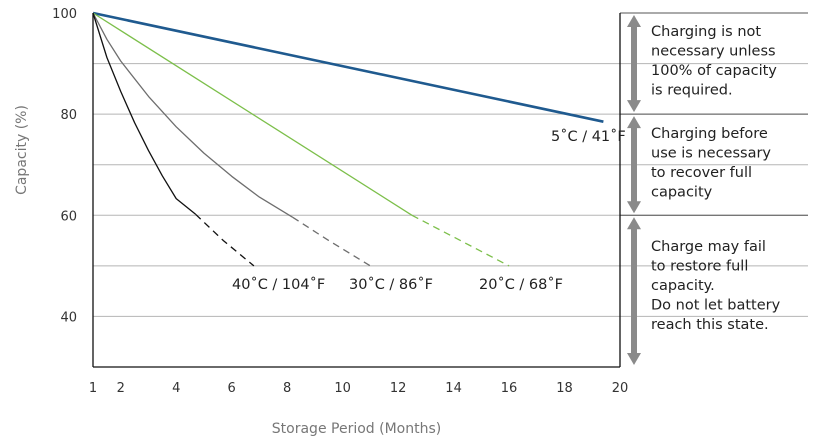  What do you see at coordinates (176, 388) in the screenshot?
I see `x-tick-label: 4` at bounding box center [176, 388].